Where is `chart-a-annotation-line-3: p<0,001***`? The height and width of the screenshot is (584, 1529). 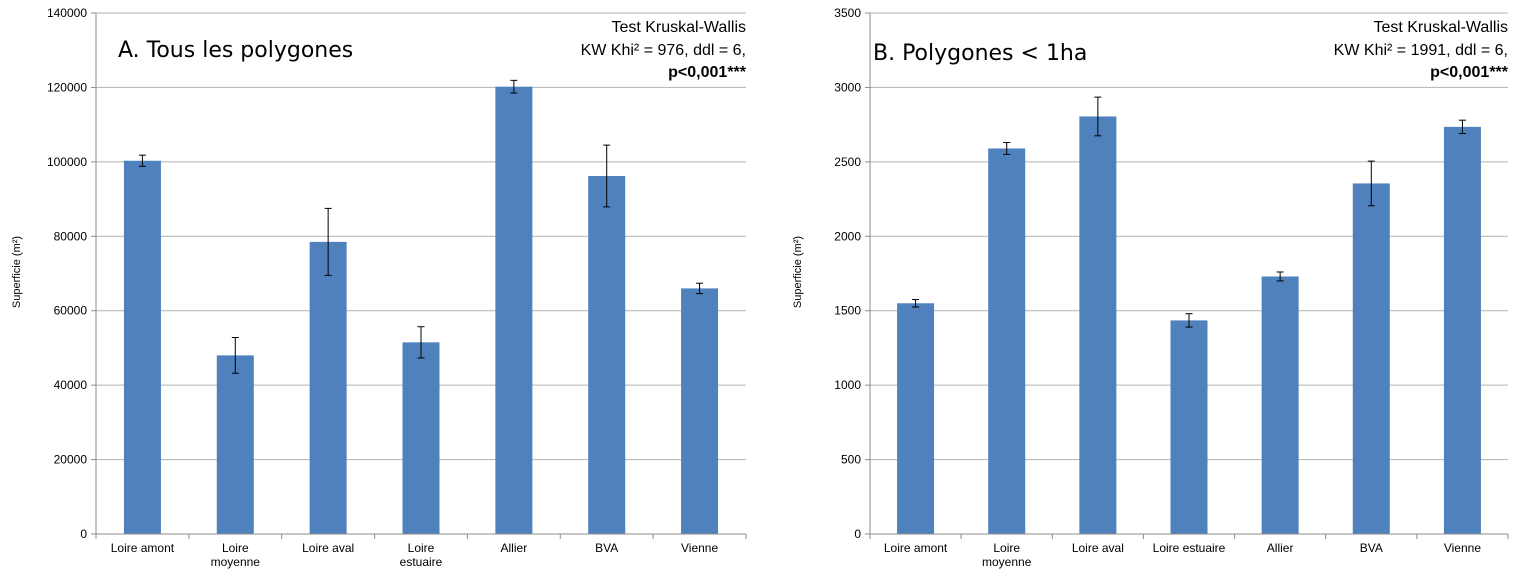
chart-a-annotation-line-3: p<0,001*** is located at coordinates (707, 72).